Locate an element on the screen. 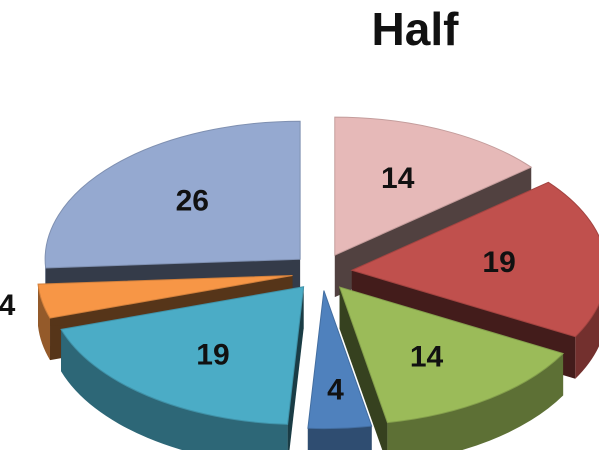  chart-title: Half is located at coordinates (415, 29).